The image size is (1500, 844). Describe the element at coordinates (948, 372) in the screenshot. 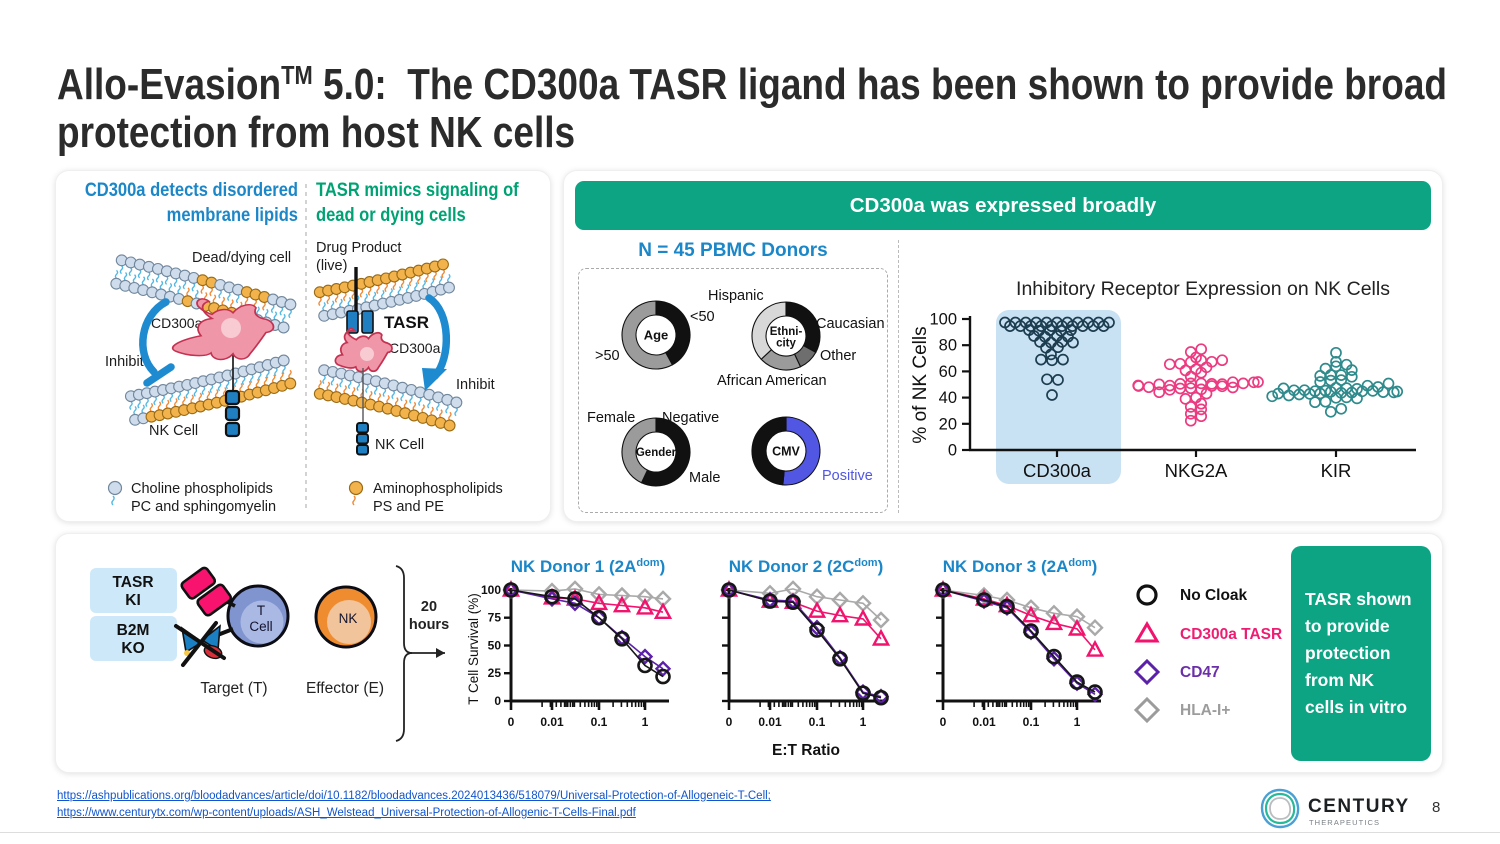

I see `svg-text: 60` at that location.